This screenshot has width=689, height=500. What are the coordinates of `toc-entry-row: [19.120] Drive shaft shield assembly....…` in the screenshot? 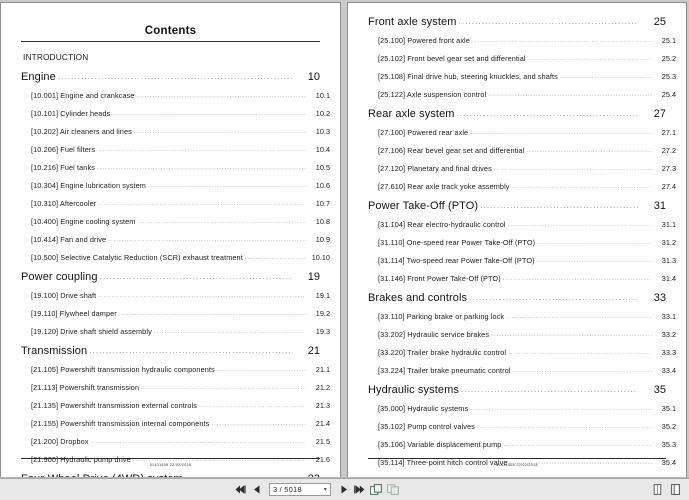 It's located at (180, 331).